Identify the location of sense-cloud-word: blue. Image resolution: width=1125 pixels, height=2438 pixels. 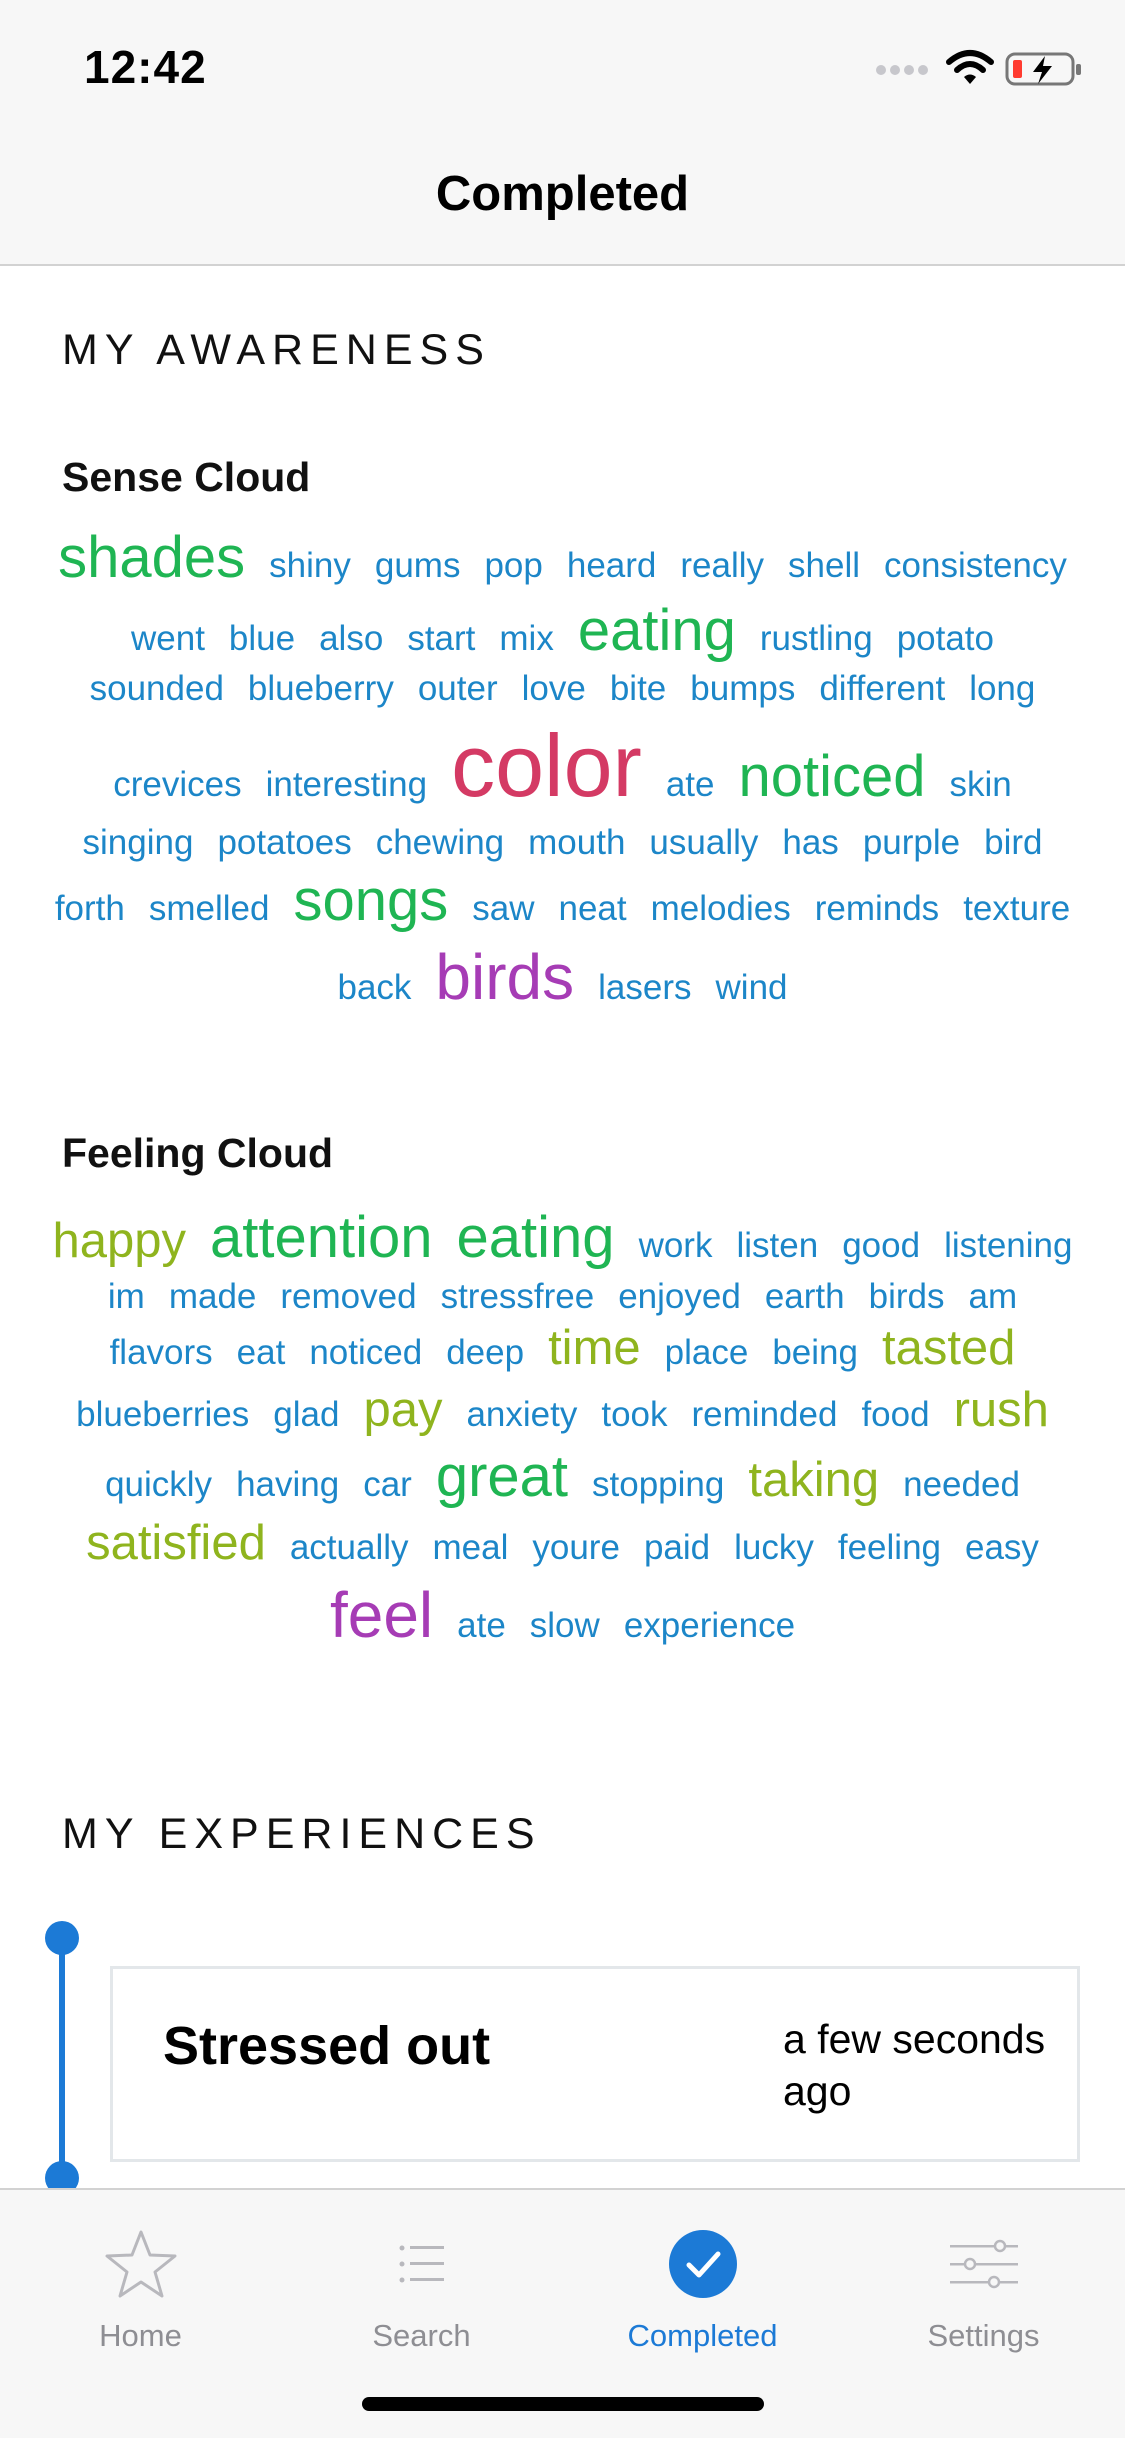
(262, 638).